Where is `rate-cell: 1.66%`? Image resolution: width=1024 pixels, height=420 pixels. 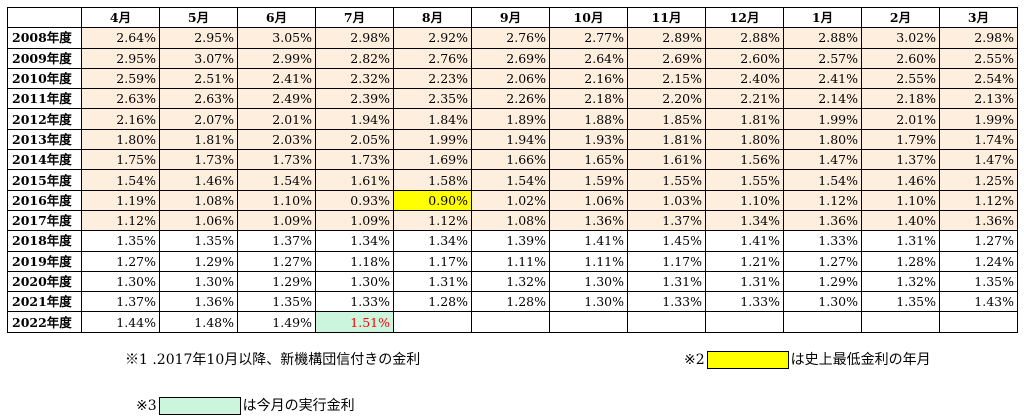 rate-cell: 1.66% is located at coordinates (510, 160).